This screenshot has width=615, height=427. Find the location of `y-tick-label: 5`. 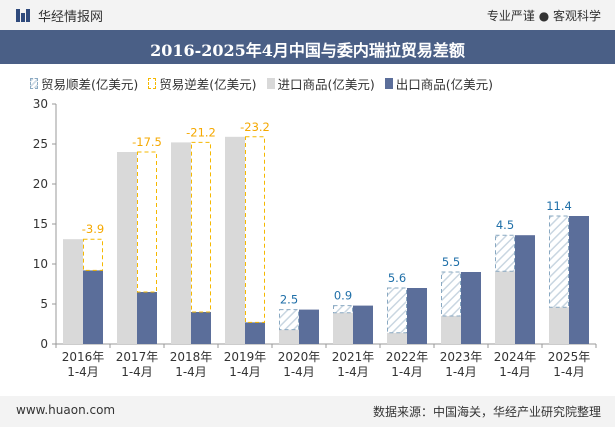

y-tick-label: 5 is located at coordinates (44, 304).